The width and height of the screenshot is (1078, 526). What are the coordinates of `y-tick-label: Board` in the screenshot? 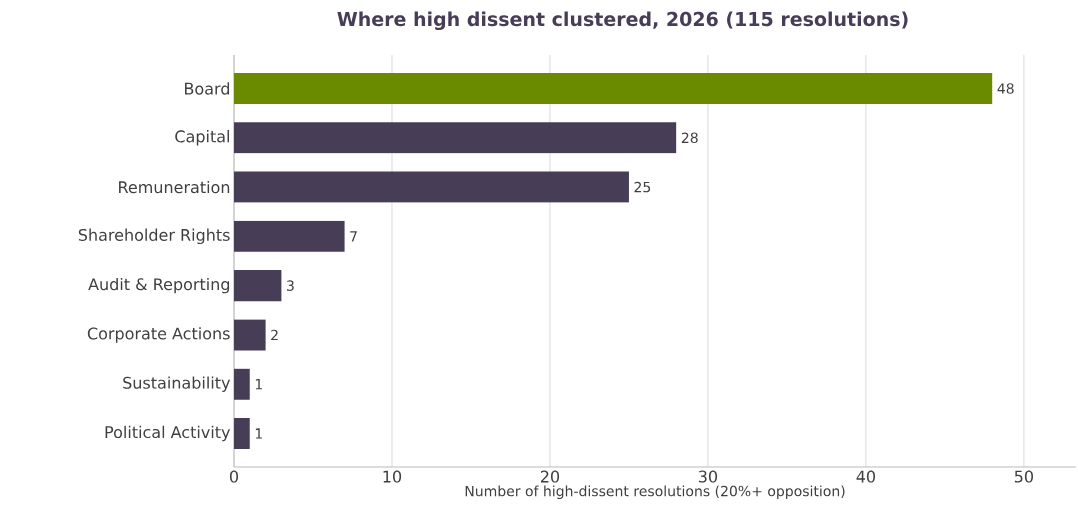 It's located at (207, 88).